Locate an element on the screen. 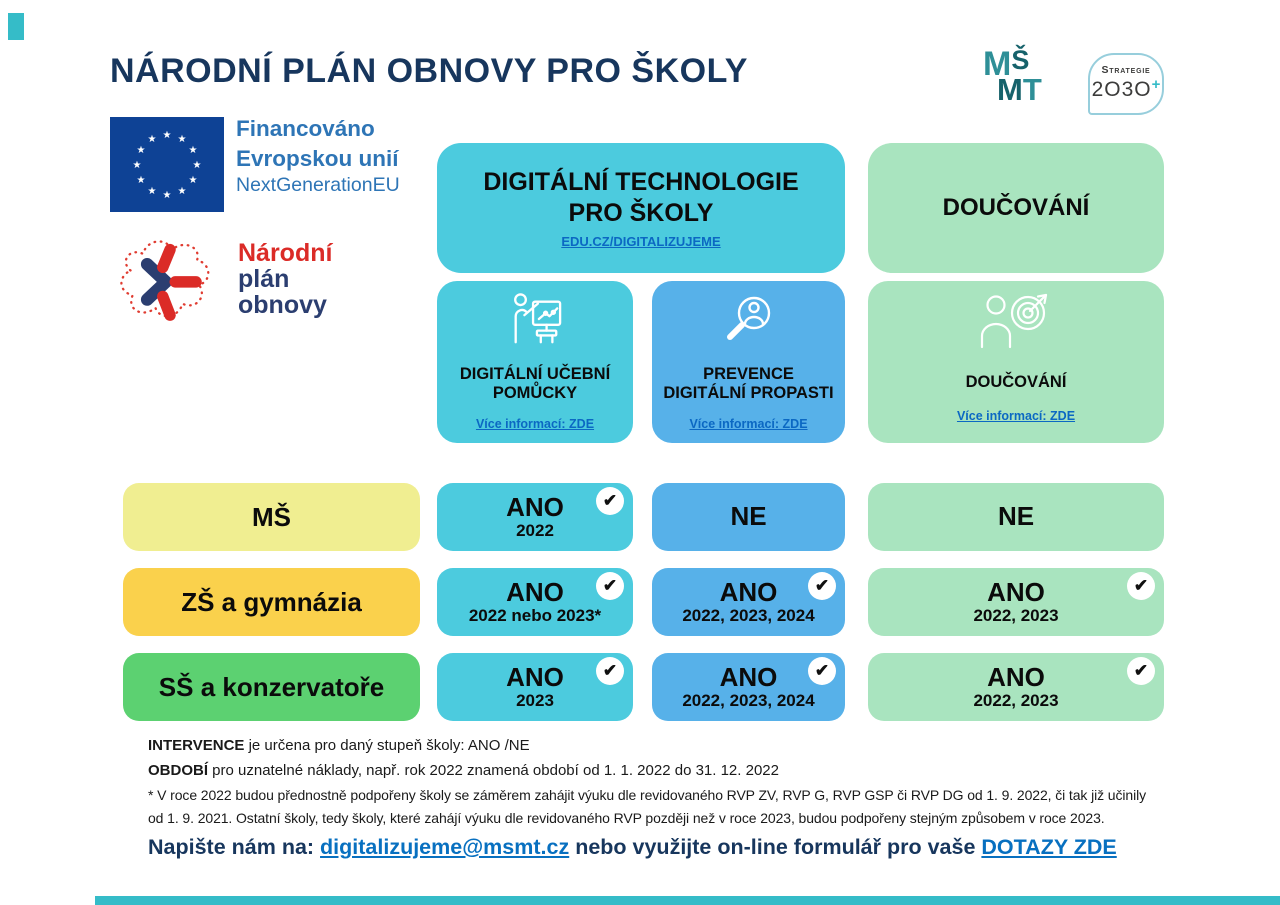 The width and height of the screenshot is (1280, 905). subbox-title: DOUČOVÁNÍ is located at coordinates (1016, 382).